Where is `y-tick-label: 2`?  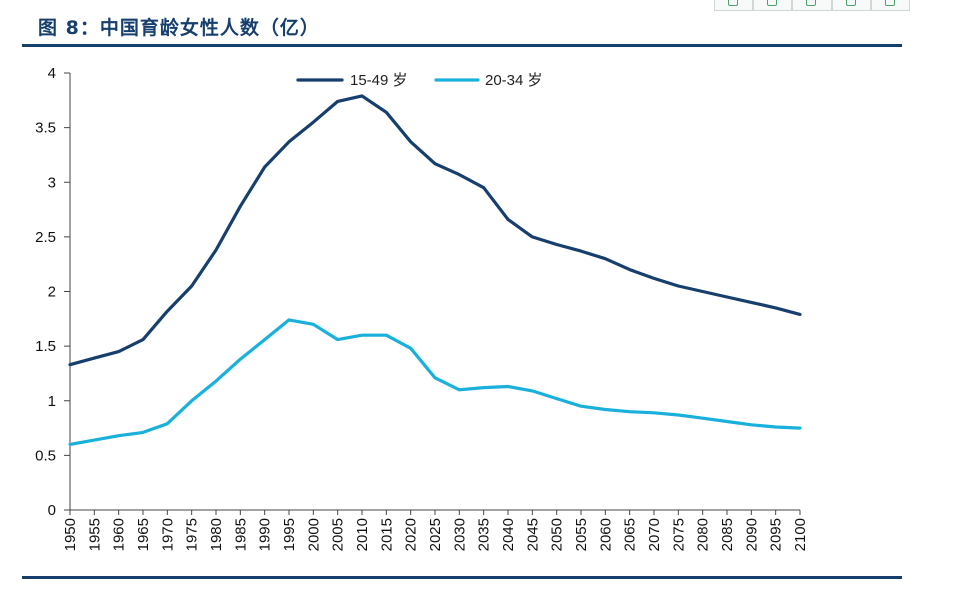
y-tick-label: 2 is located at coordinates (52, 292).